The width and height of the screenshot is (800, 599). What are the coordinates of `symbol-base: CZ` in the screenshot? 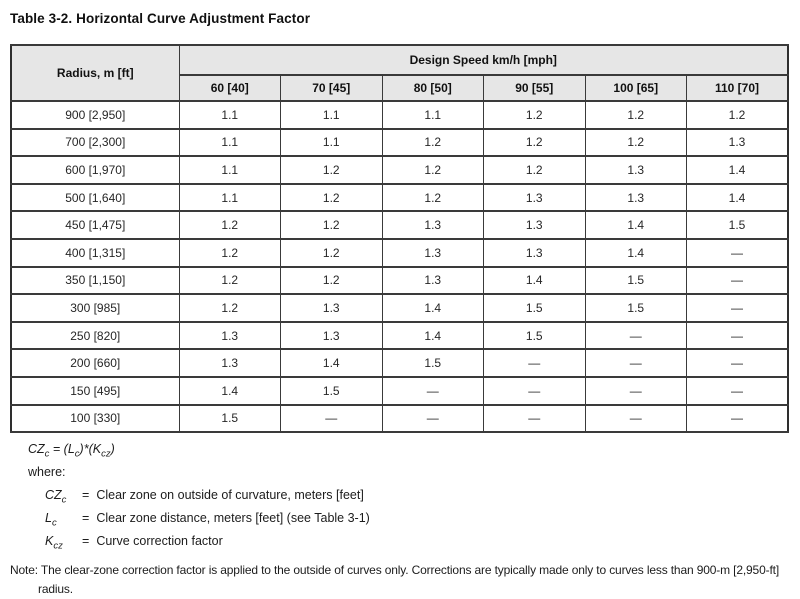 It's located at (53, 495).